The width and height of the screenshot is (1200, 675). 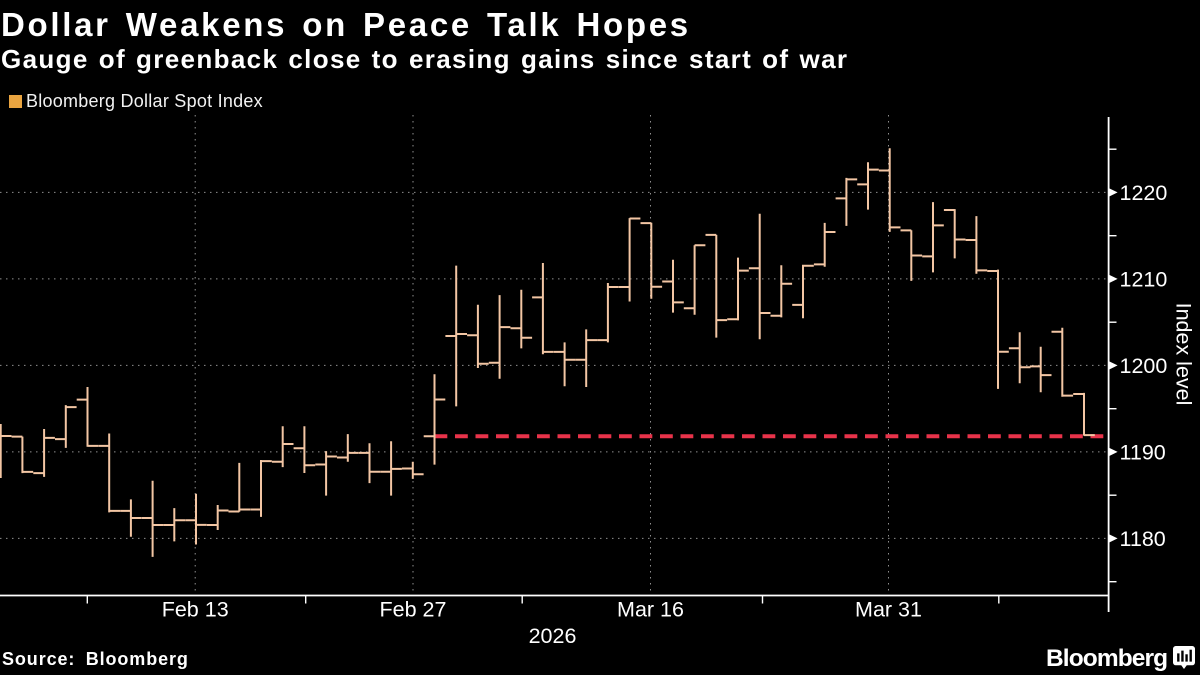 What do you see at coordinates (413, 610) in the screenshot?
I see `svg-text: Feb 27` at bounding box center [413, 610].